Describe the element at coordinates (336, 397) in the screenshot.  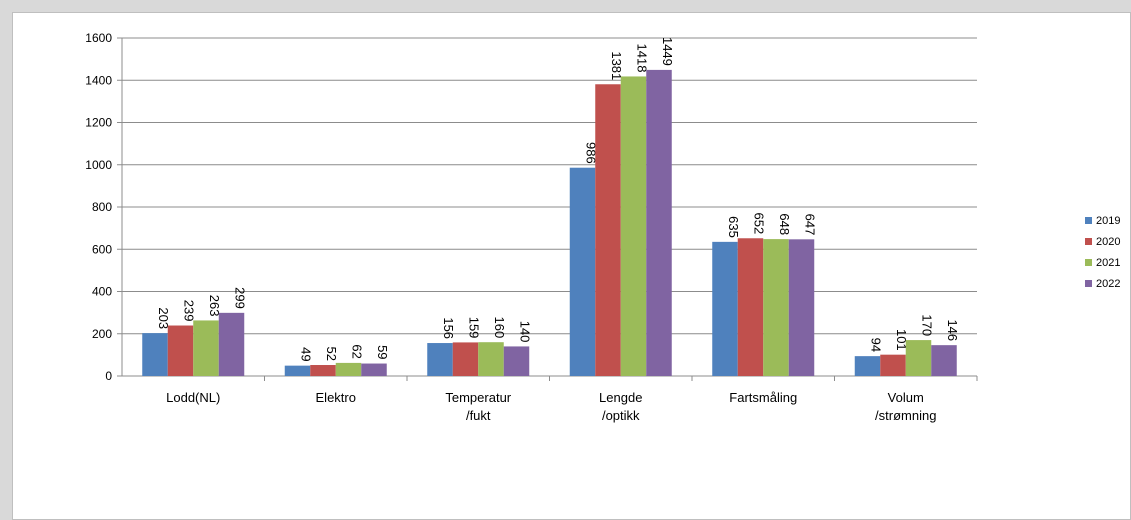
I see `x-tick-label: Elektro` at that location.